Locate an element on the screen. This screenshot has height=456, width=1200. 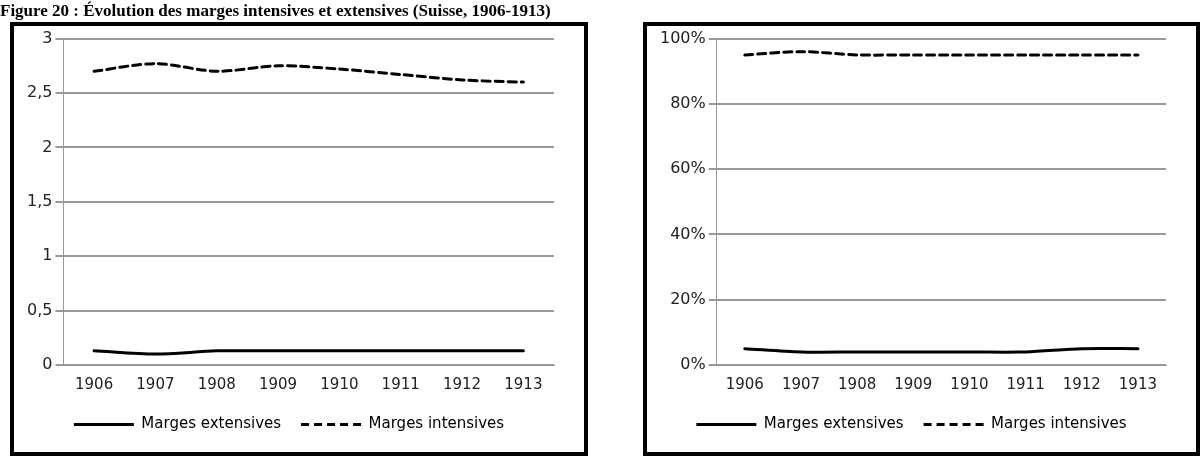
y-tick-label: 3 is located at coordinates (47, 37).